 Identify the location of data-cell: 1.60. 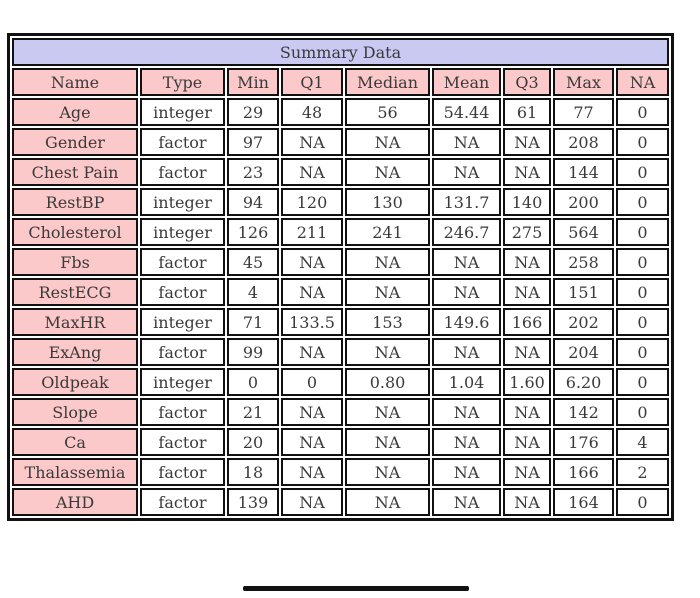
(527, 382).